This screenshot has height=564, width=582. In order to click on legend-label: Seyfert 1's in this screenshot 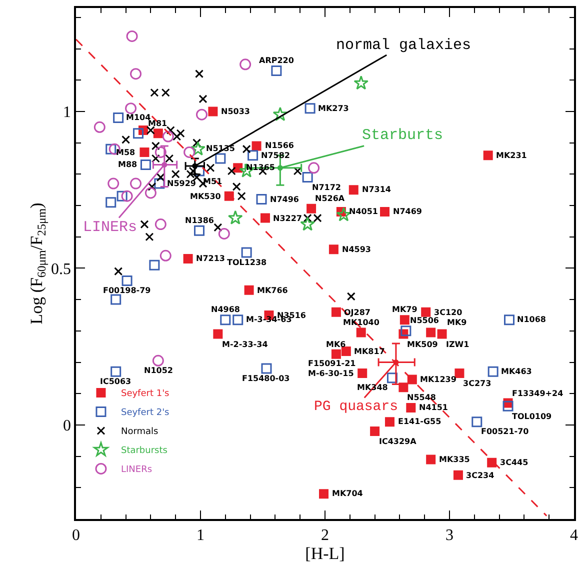, I will do `click(145, 394)`.